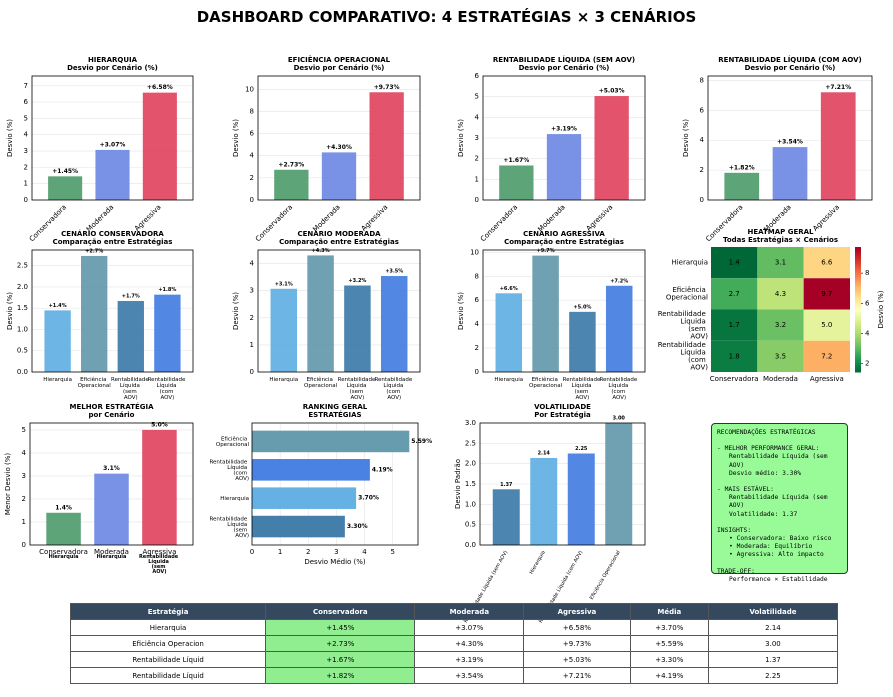 The height and width of the screenshot is (697, 893). I want to click on x-tick-label: Hierarquia, so click(57, 380).